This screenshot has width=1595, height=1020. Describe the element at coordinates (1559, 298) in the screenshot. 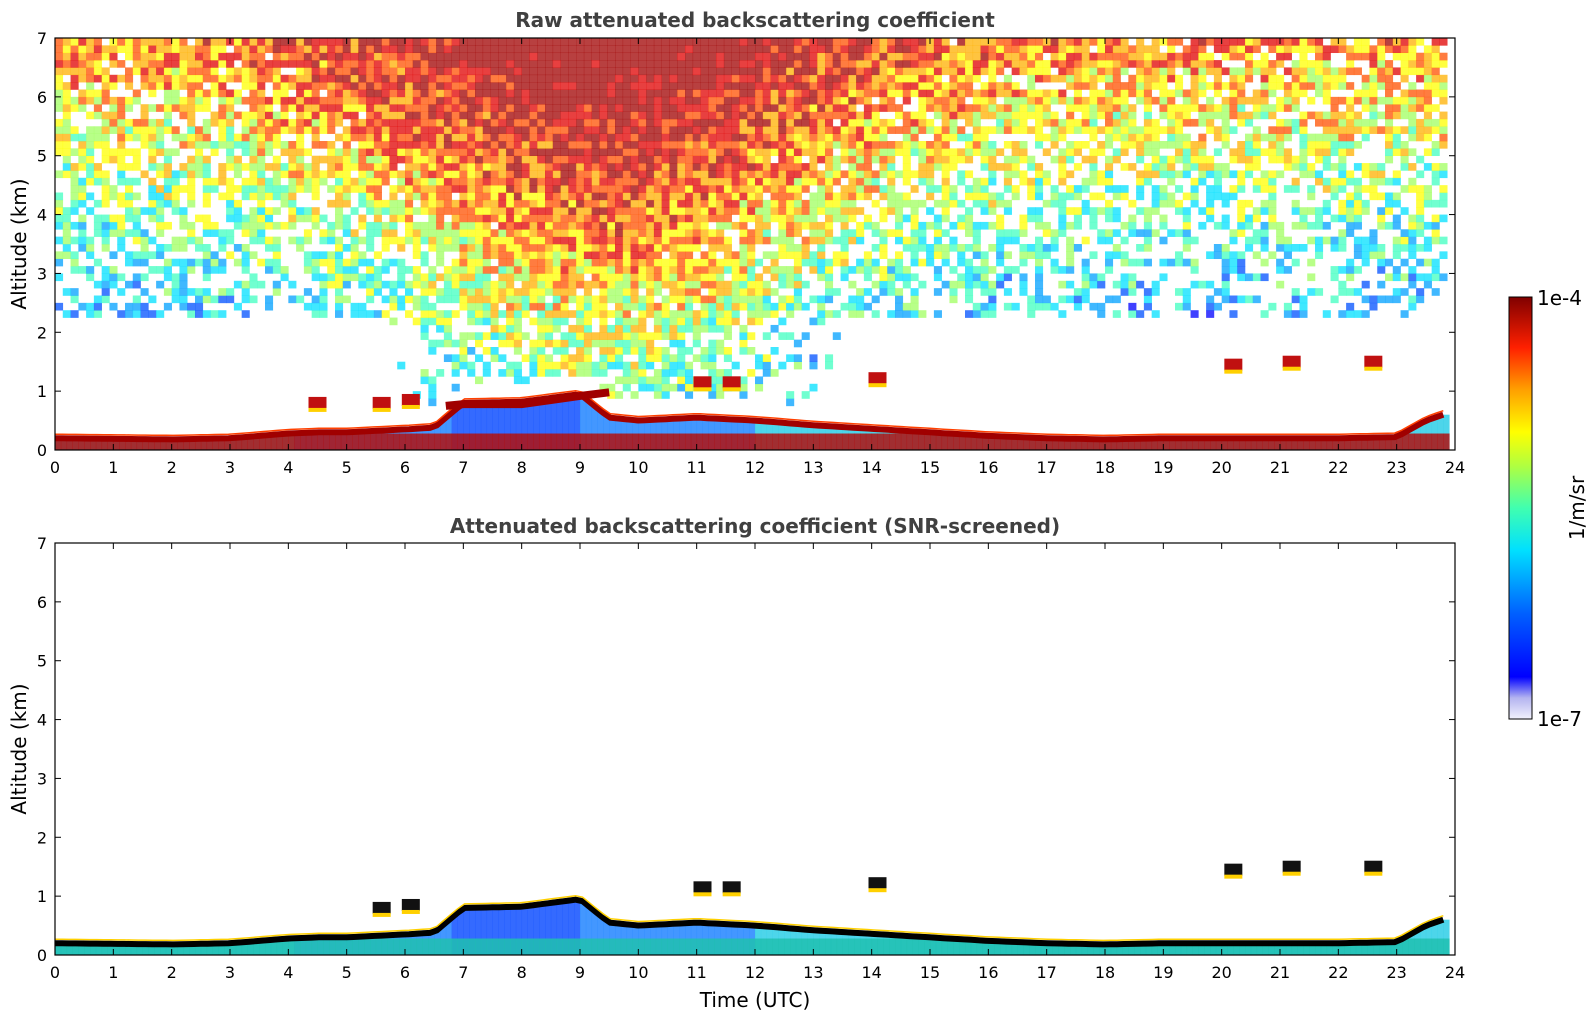

I see `colorbar-max-label: 1e-4` at that location.